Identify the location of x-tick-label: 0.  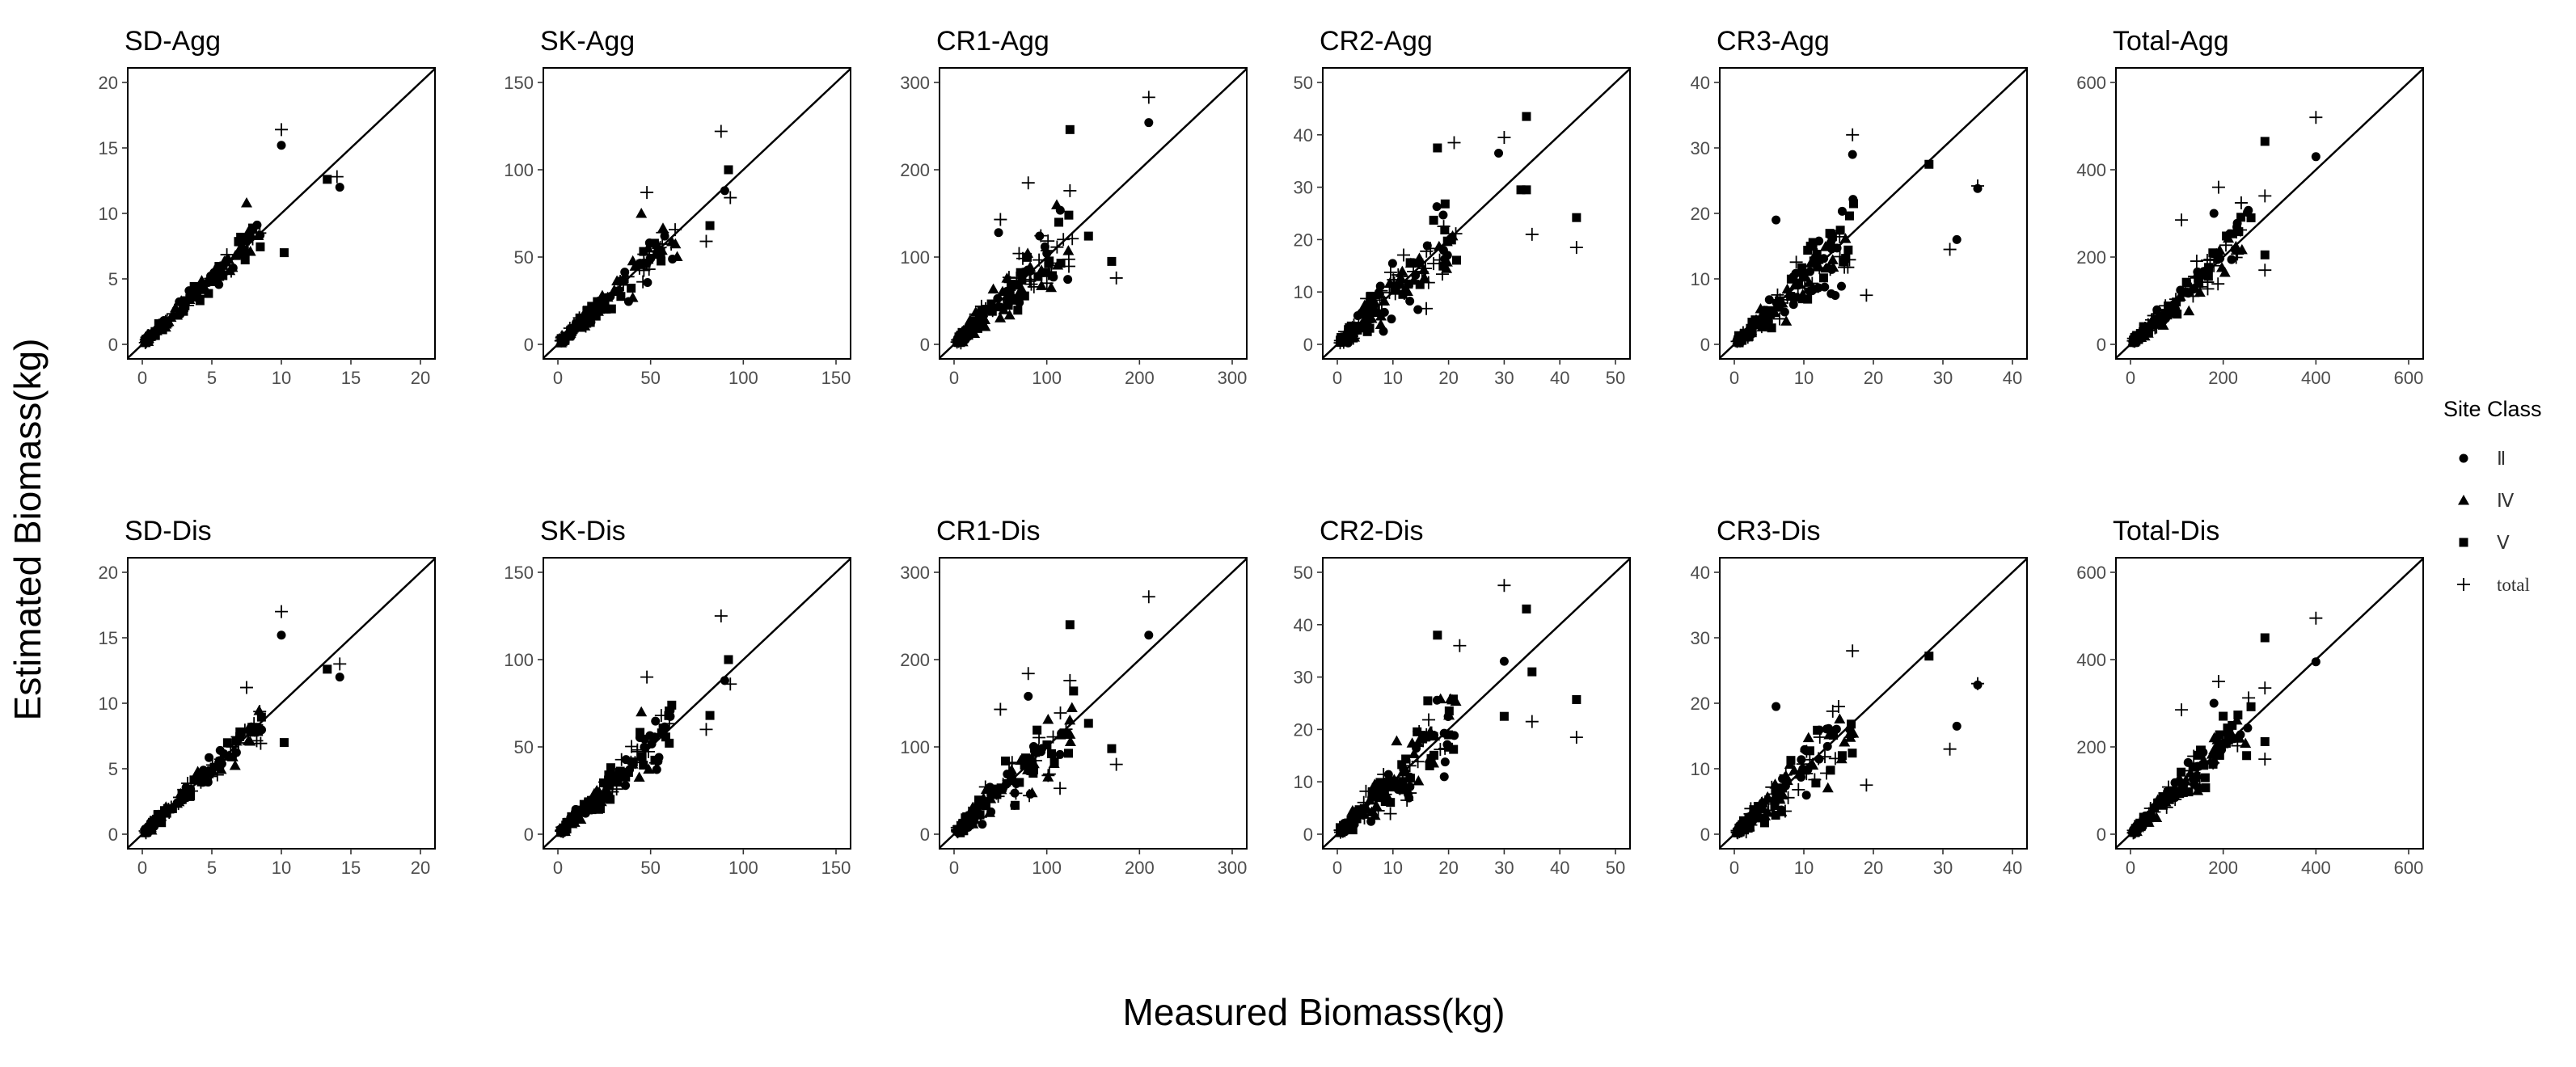
(558, 868).